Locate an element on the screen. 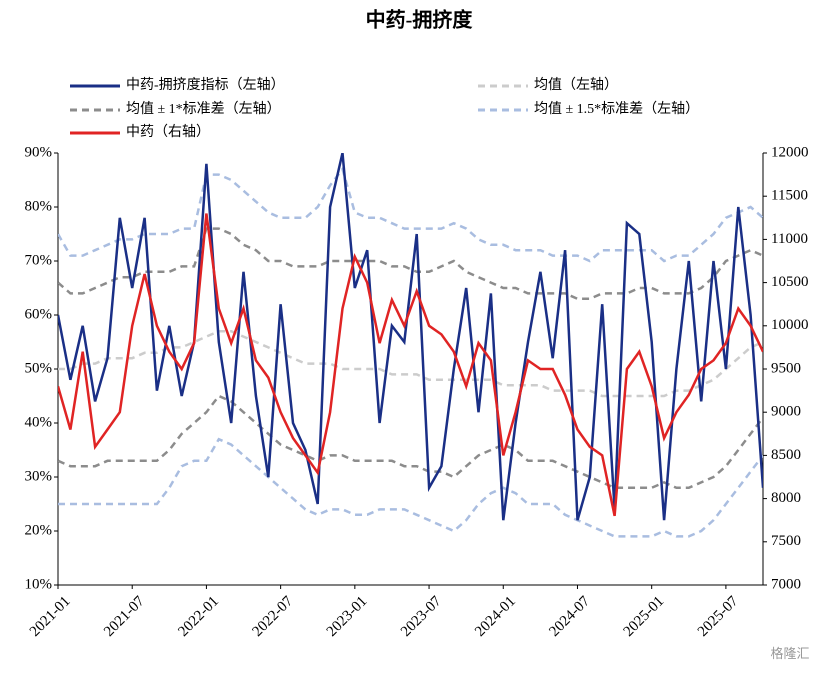 This screenshot has height=677, width=839. y2-tick-label: 8500 is located at coordinates (786, 455).